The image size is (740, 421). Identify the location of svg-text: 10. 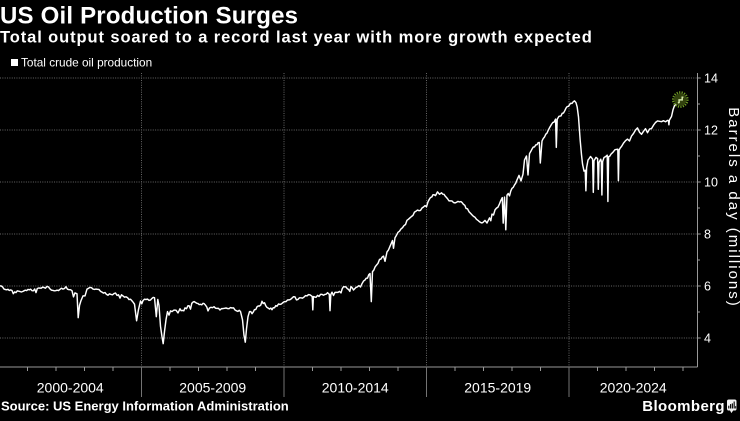
(711, 183).